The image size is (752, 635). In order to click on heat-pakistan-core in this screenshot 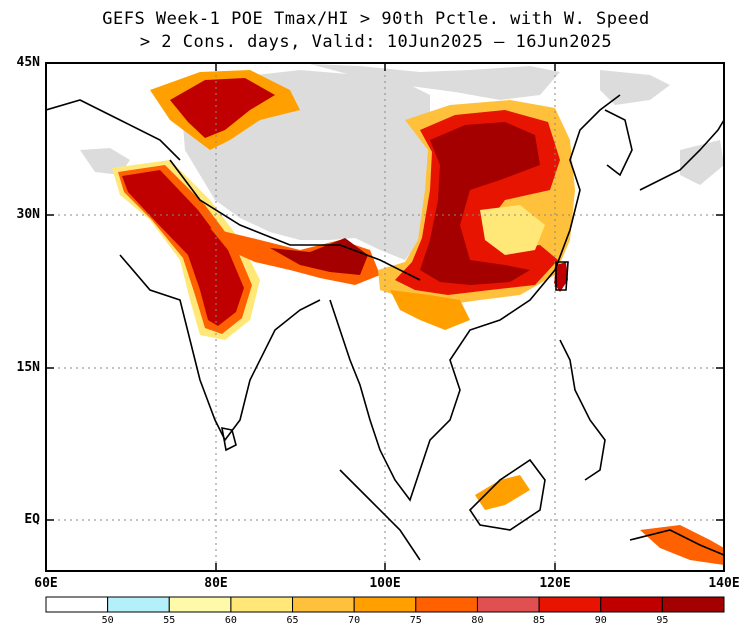, I will do `click(183, 248)`.